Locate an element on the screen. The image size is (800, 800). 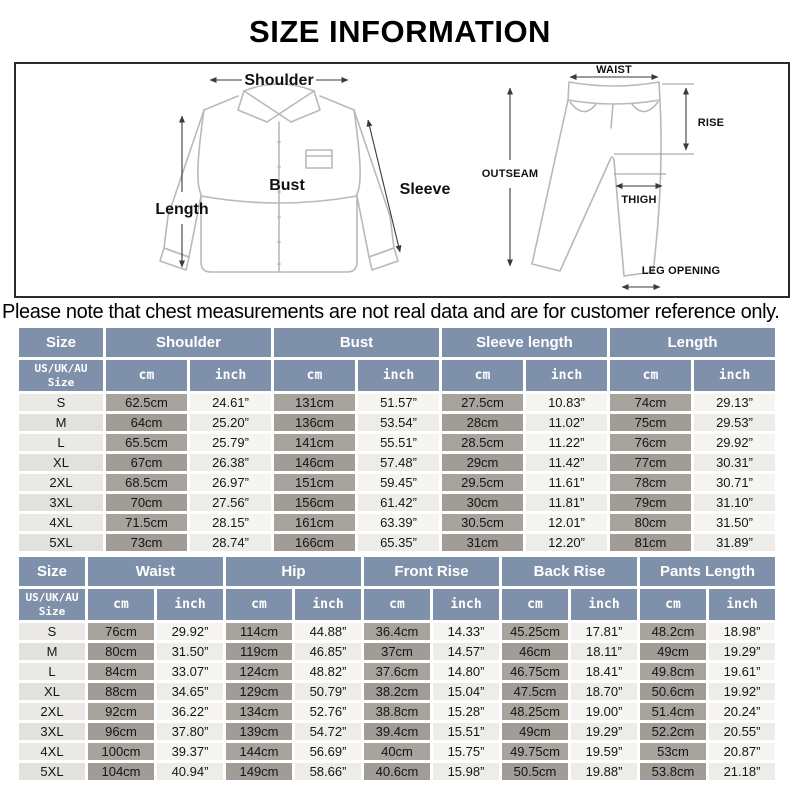
cm-value-cell: 39.4cm is located at coordinates (397, 731).